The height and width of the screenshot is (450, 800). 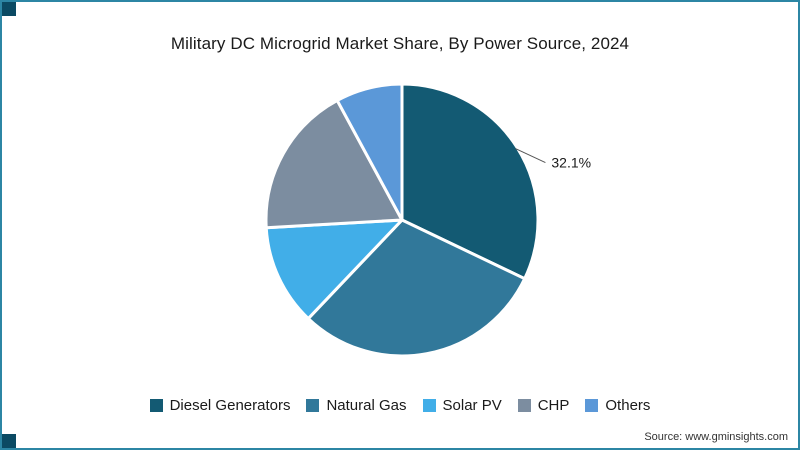 What do you see at coordinates (9, 441) in the screenshot?
I see `corner-decoration-bottom-left` at bounding box center [9, 441].